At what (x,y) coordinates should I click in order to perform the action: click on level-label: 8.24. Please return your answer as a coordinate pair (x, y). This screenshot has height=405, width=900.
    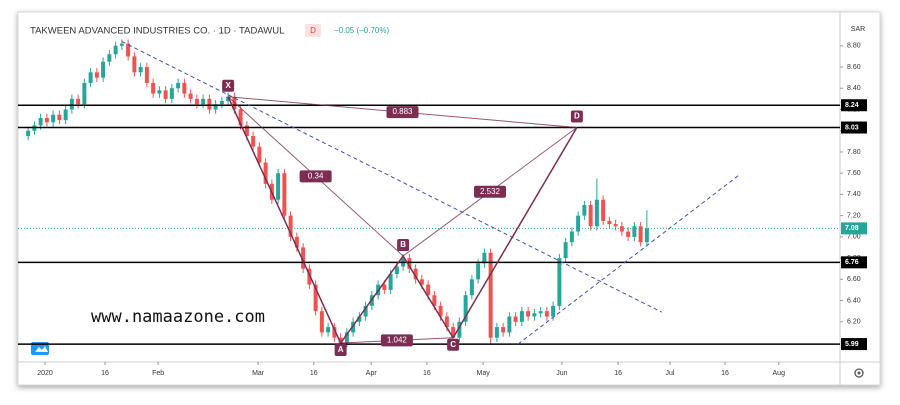
    Looking at the image, I should click on (852, 105).